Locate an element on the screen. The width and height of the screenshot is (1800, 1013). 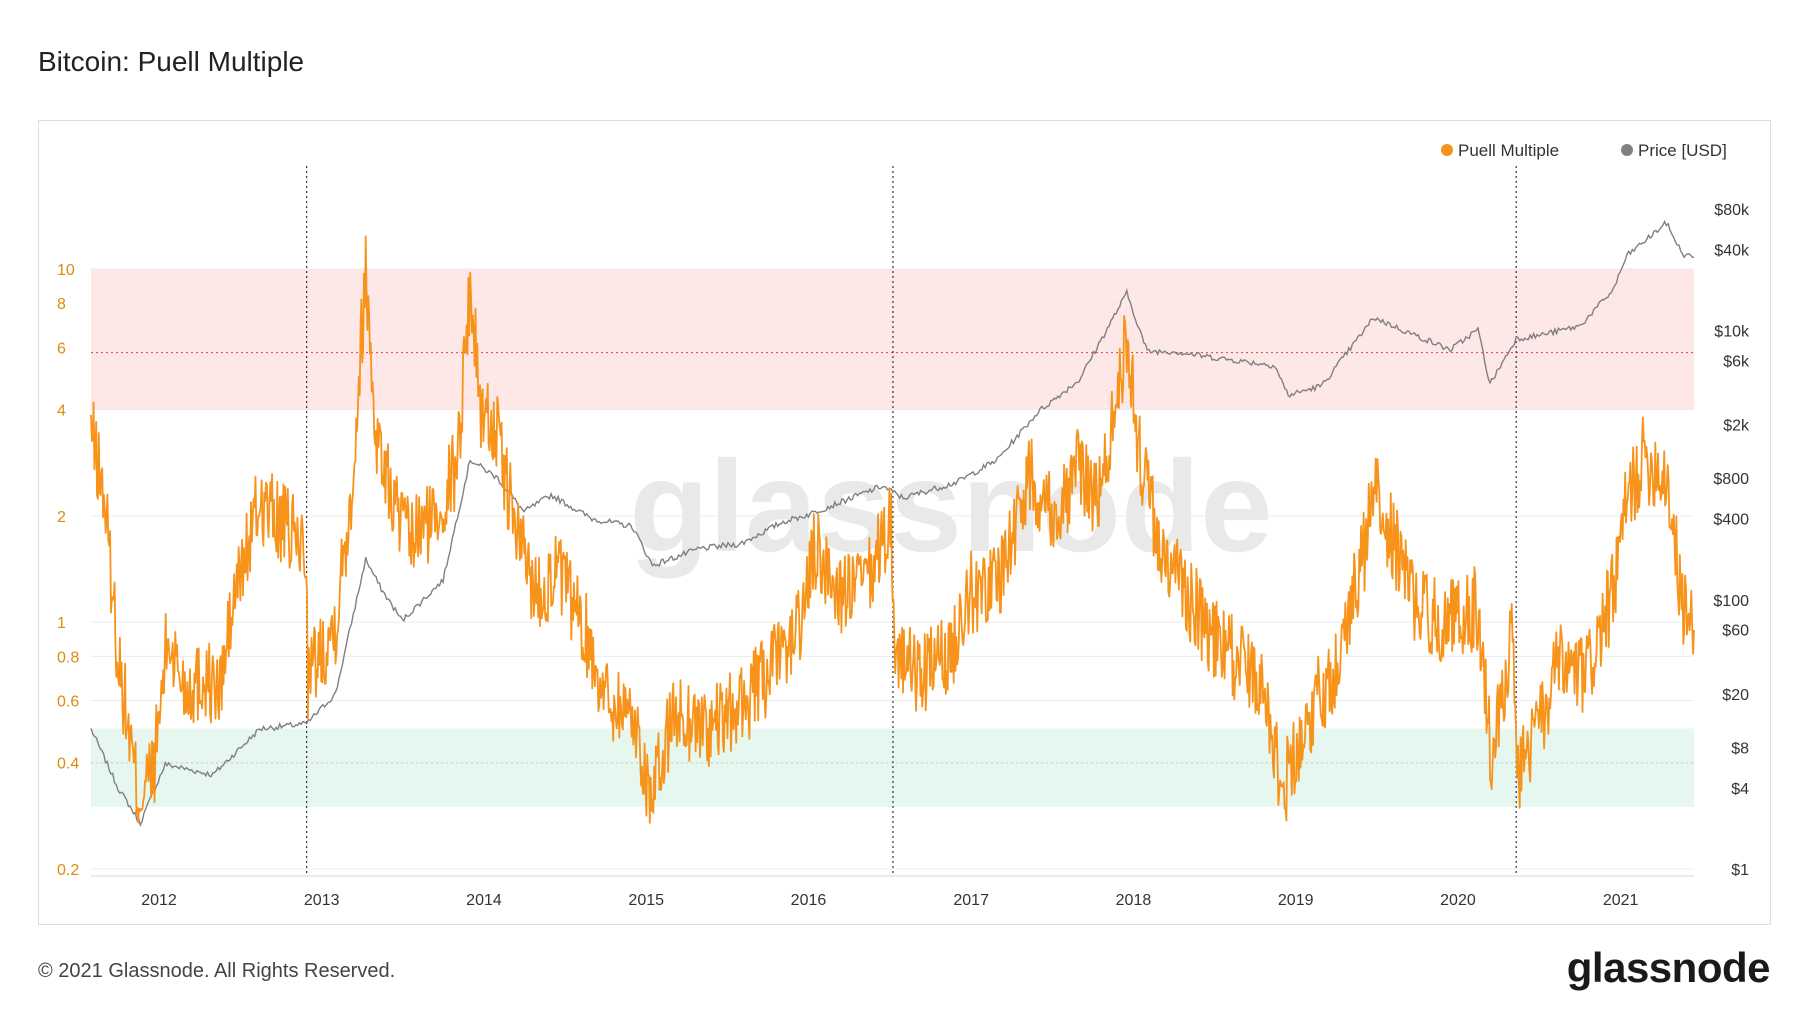
left-tick-label: 8 is located at coordinates (61, 304).